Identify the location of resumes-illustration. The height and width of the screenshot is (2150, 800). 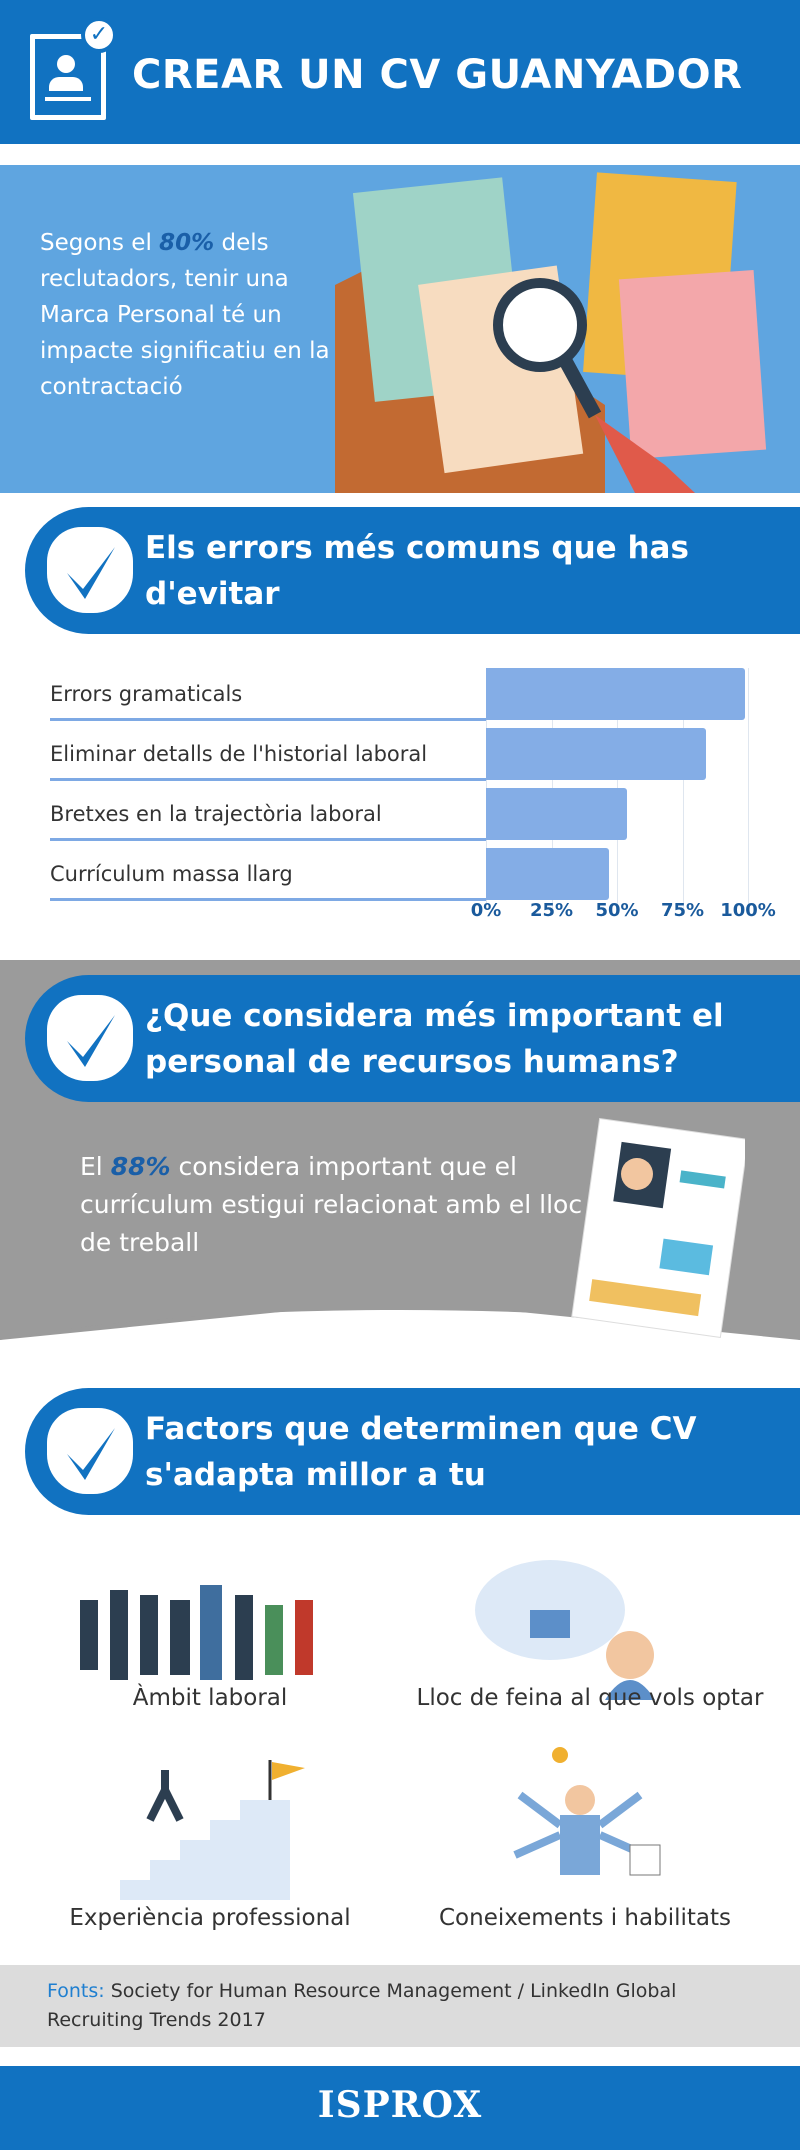
(551, 332).